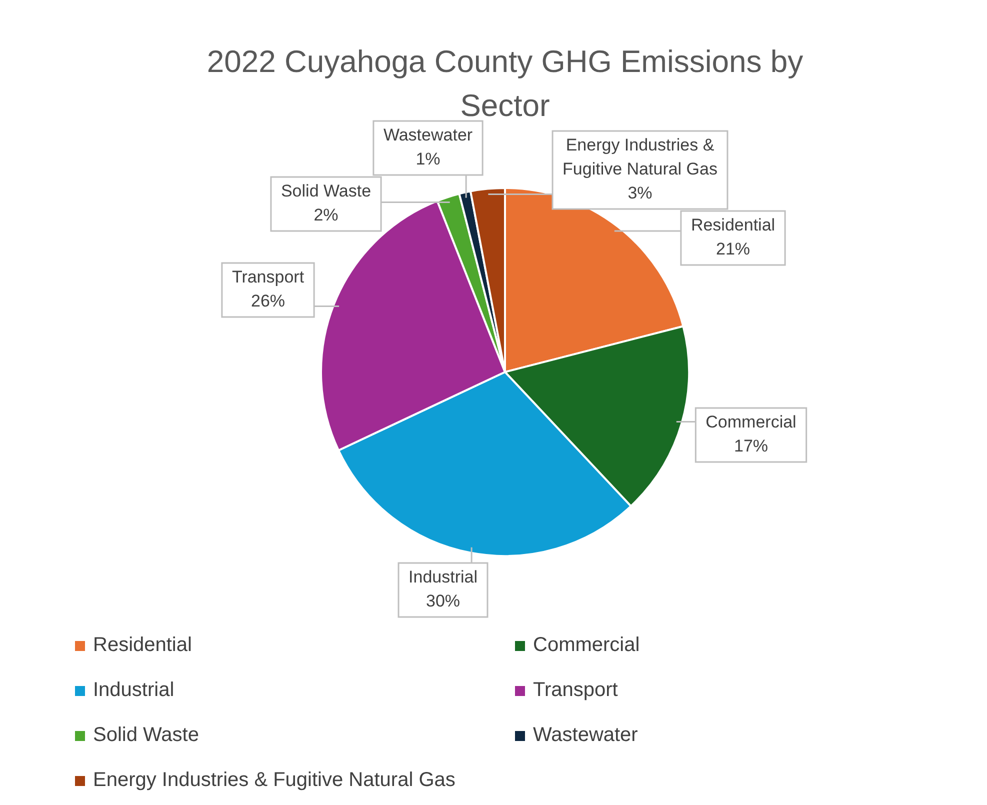 Image resolution: width=987 pixels, height=805 pixels. I want to click on data-label: 2%, so click(326, 215).